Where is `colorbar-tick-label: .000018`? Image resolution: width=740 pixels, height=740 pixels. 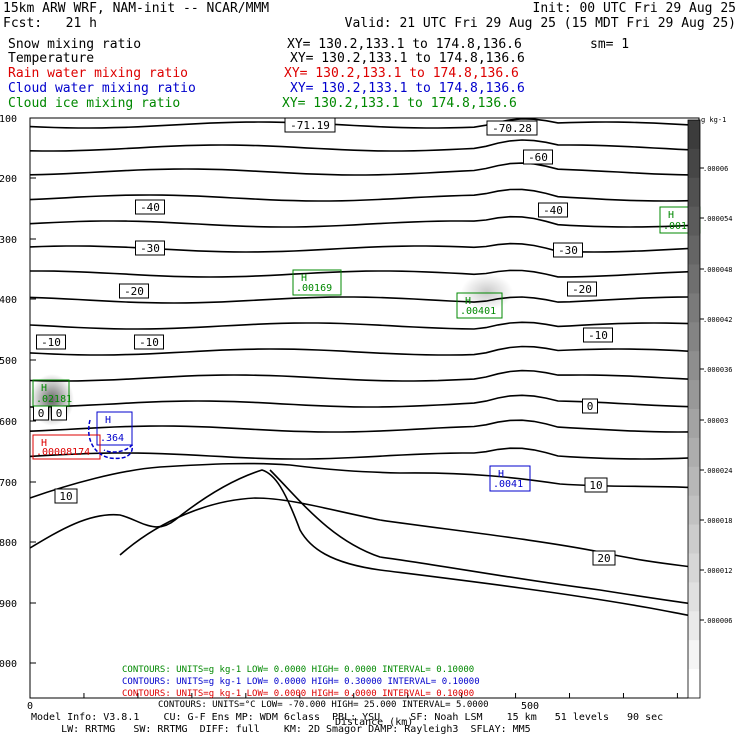
colorbar-tick-label: .000018 is located at coordinates (718, 521).